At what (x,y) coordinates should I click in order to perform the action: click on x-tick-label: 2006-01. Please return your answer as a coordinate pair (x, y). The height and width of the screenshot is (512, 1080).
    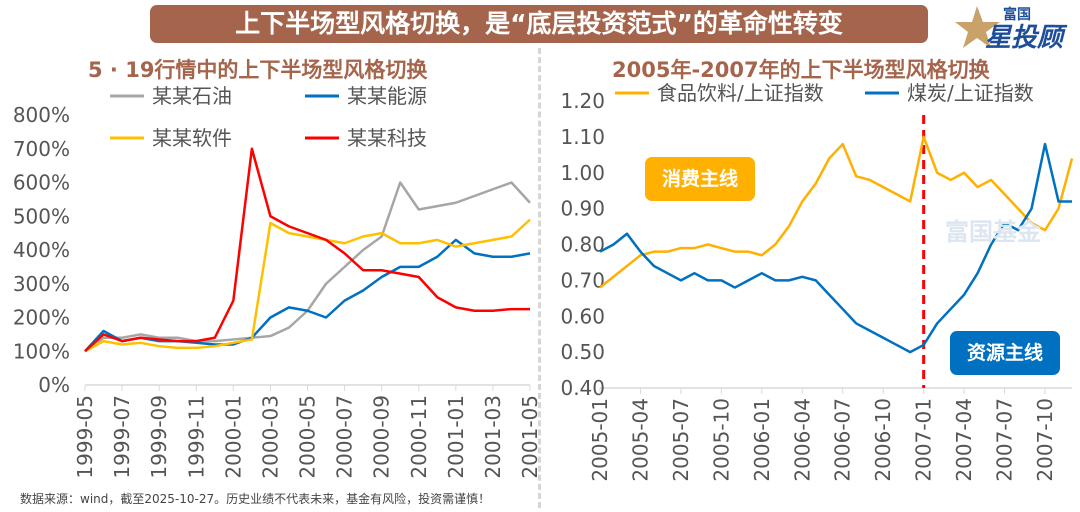
    Looking at the image, I should click on (762, 440).